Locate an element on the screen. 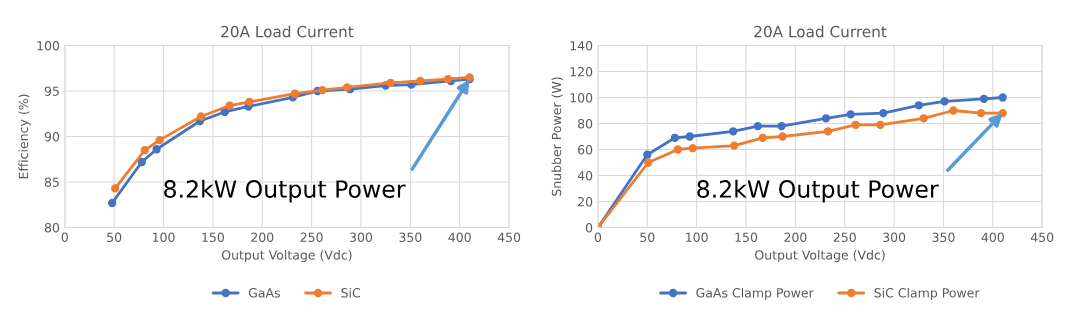 This screenshot has width=1080, height=325. legend-label: GaAs Clamp Power is located at coordinates (755, 293).